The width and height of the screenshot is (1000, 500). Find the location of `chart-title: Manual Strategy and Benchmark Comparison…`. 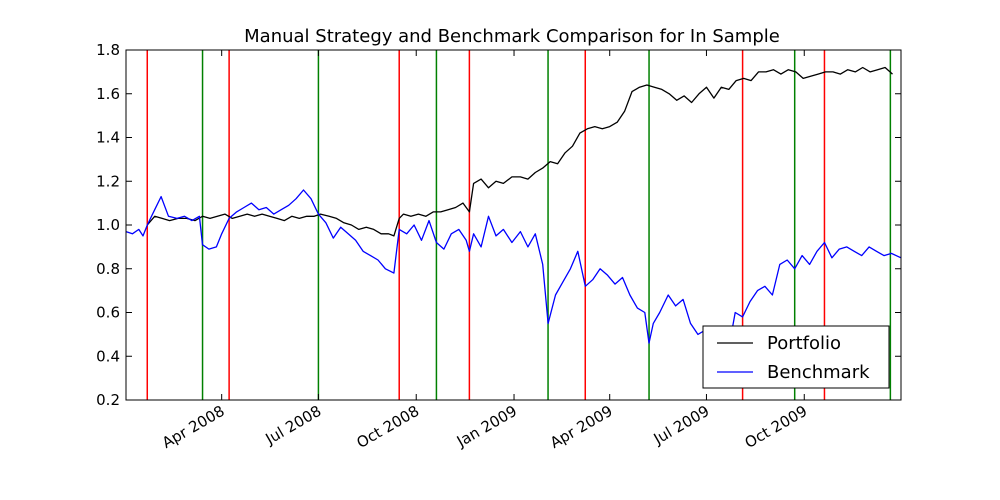

chart-title: Manual Strategy and Benchmark Comparison… is located at coordinates (512, 36).